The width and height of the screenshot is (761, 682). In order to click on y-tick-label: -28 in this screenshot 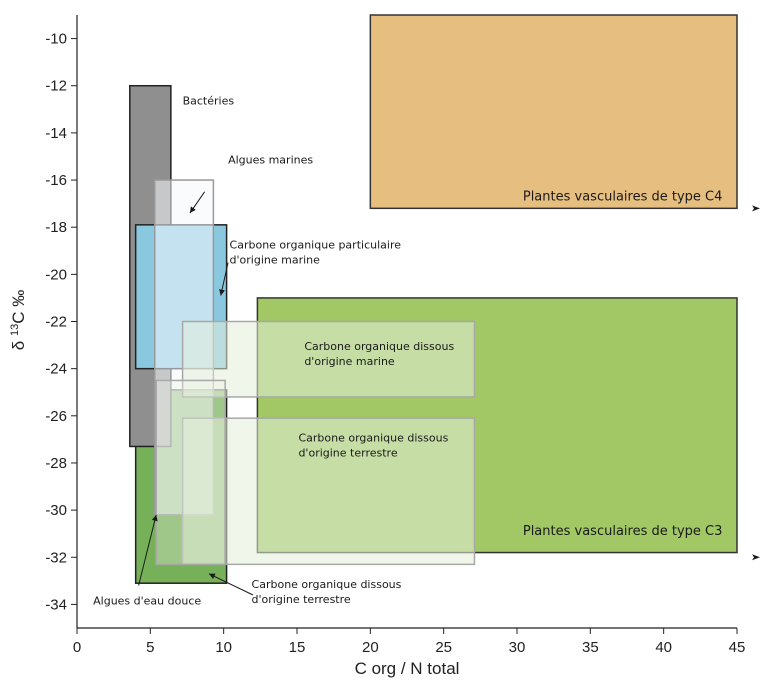, I will do `click(56, 463)`.